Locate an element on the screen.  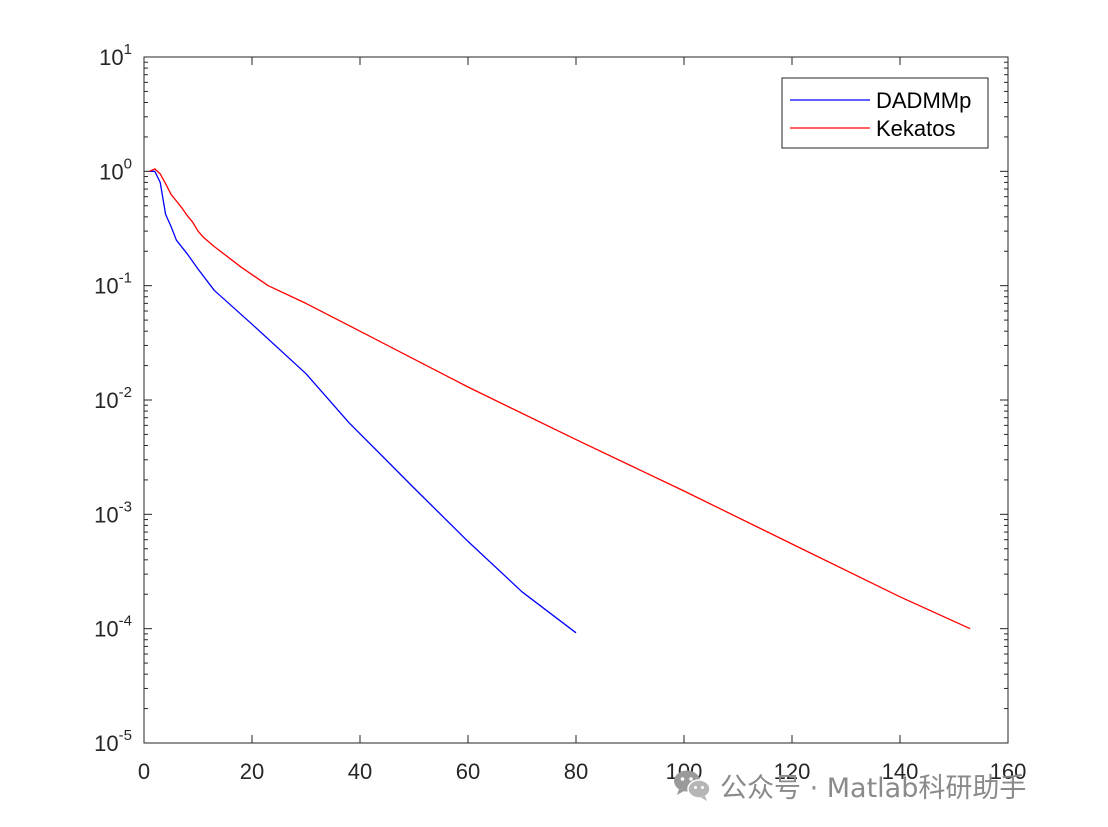
y-tick-labels: 10⁻⁵ 10⁻⁴ 10⁻³ 10⁻² 10⁻¹ 10⁰ 10¹ is located at coordinates (113, 398).